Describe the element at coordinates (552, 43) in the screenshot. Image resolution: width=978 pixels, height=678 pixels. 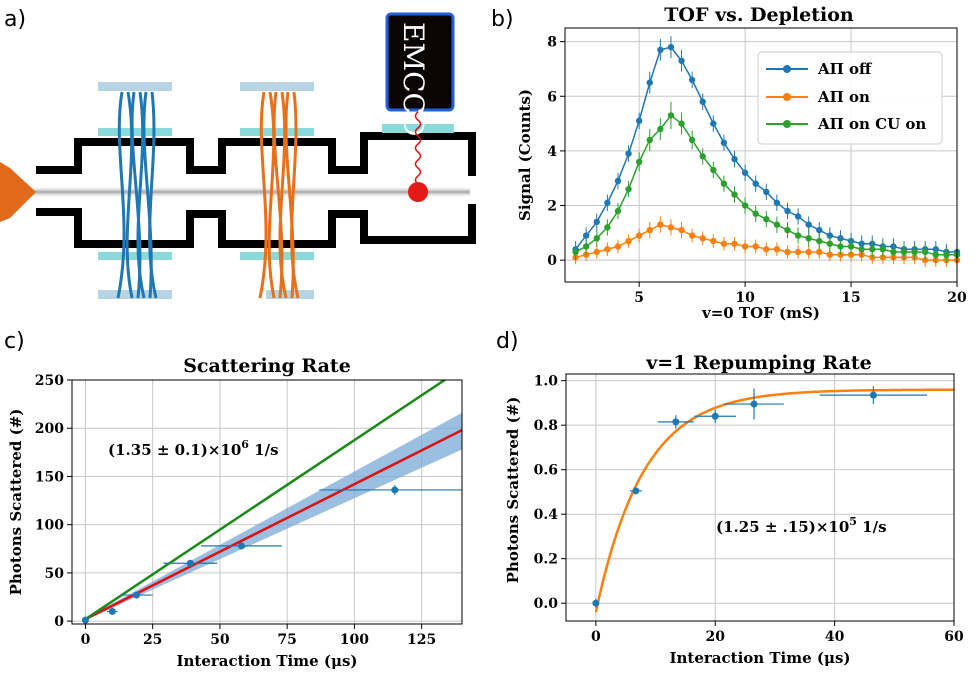
I see `chart-b-ytick-label: 8` at that location.